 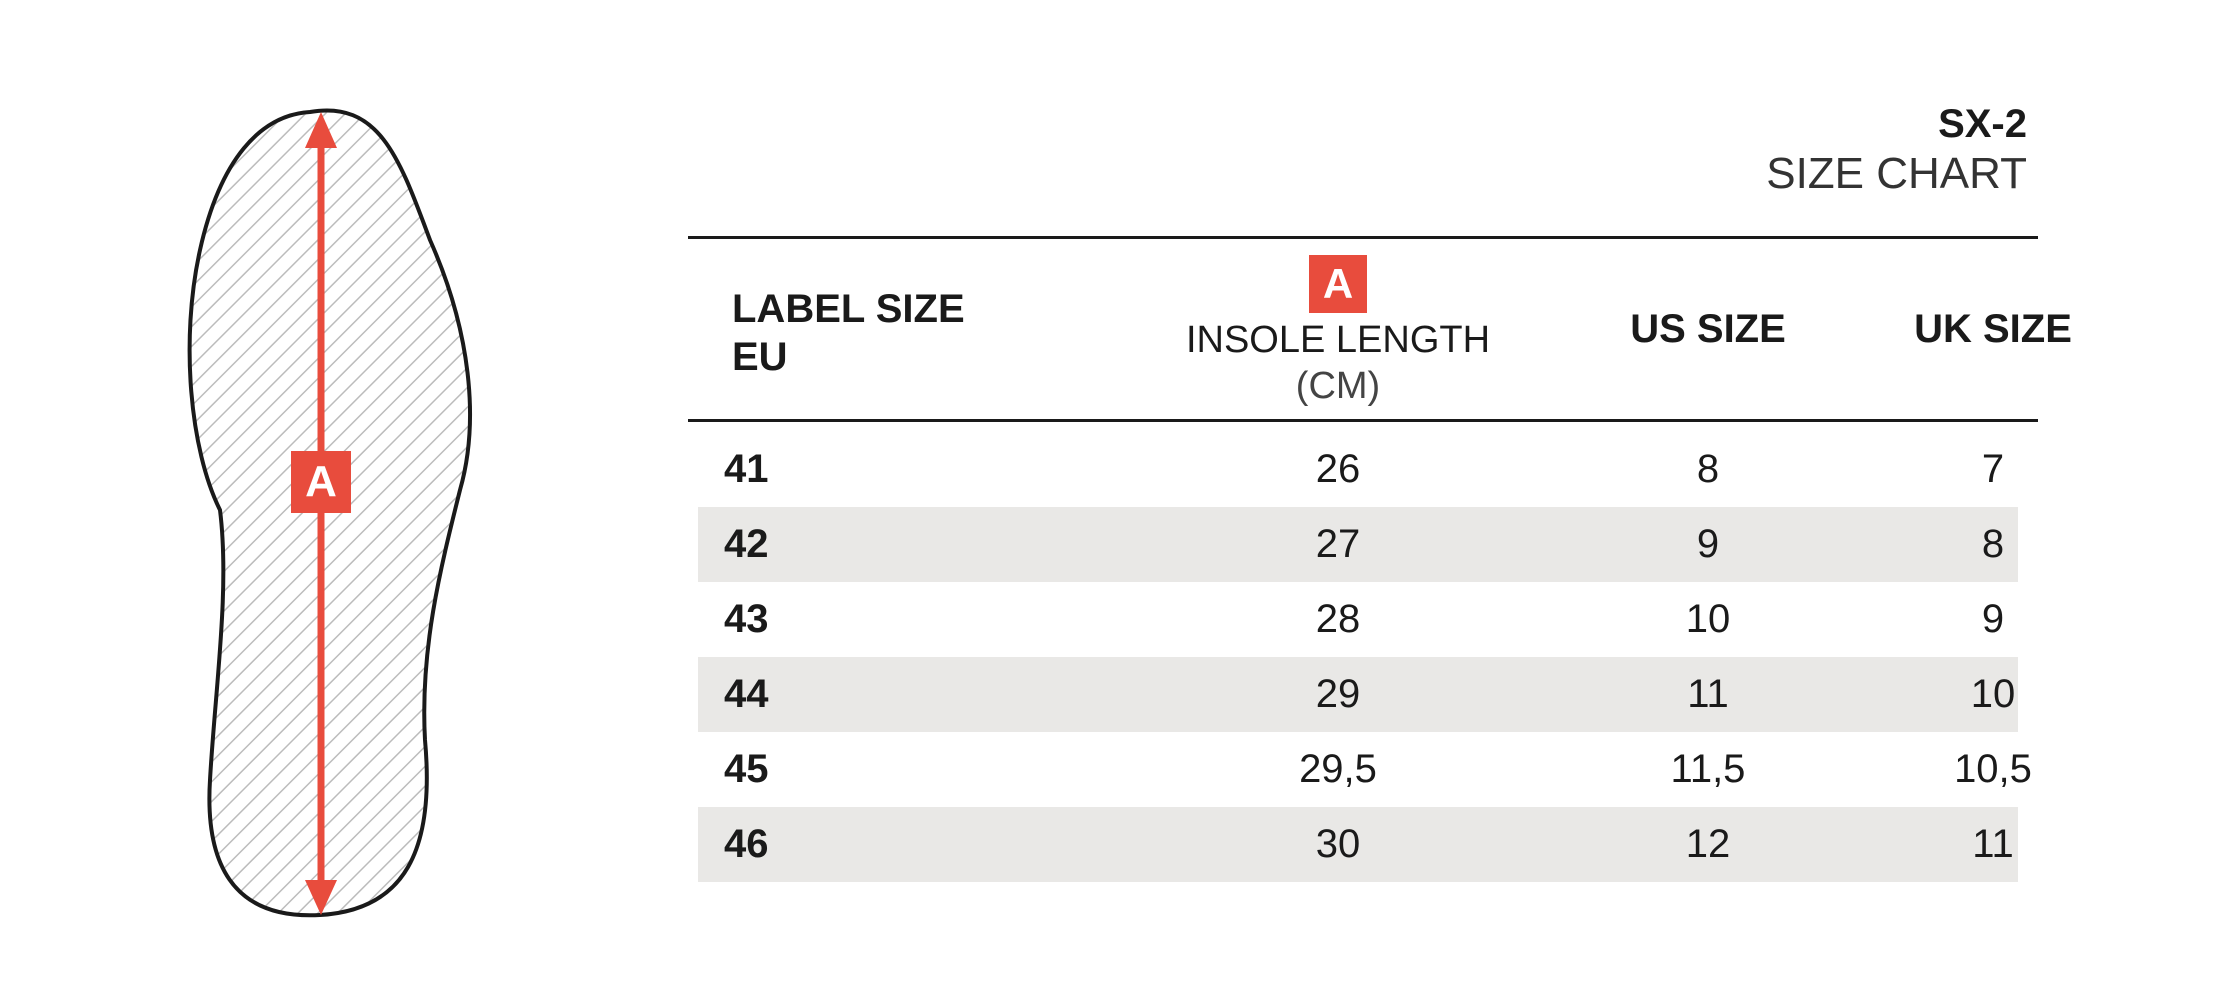 I want to click on table-row: 44 29 11 10, so click(x=1358, y=694).